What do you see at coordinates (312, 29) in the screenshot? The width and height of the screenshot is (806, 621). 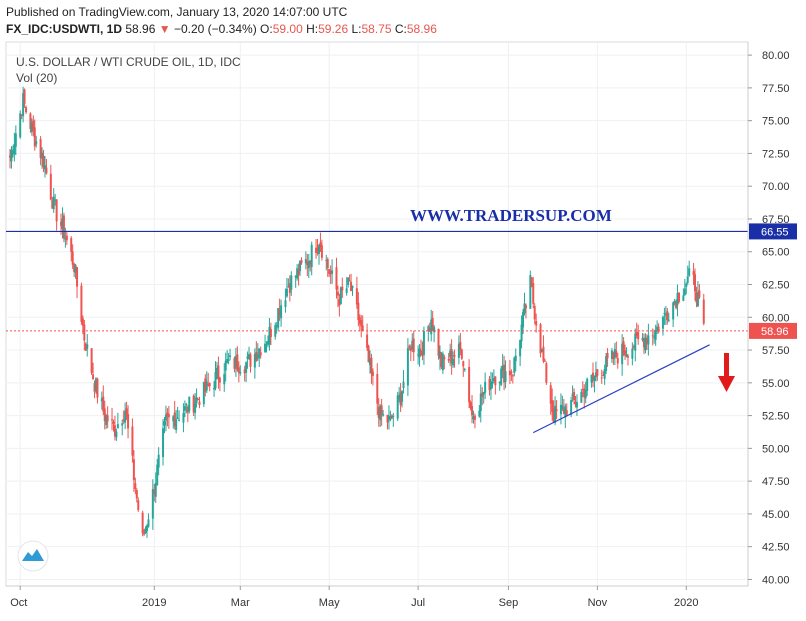 I see `high-label: H:` at bounding box center [312, 29].